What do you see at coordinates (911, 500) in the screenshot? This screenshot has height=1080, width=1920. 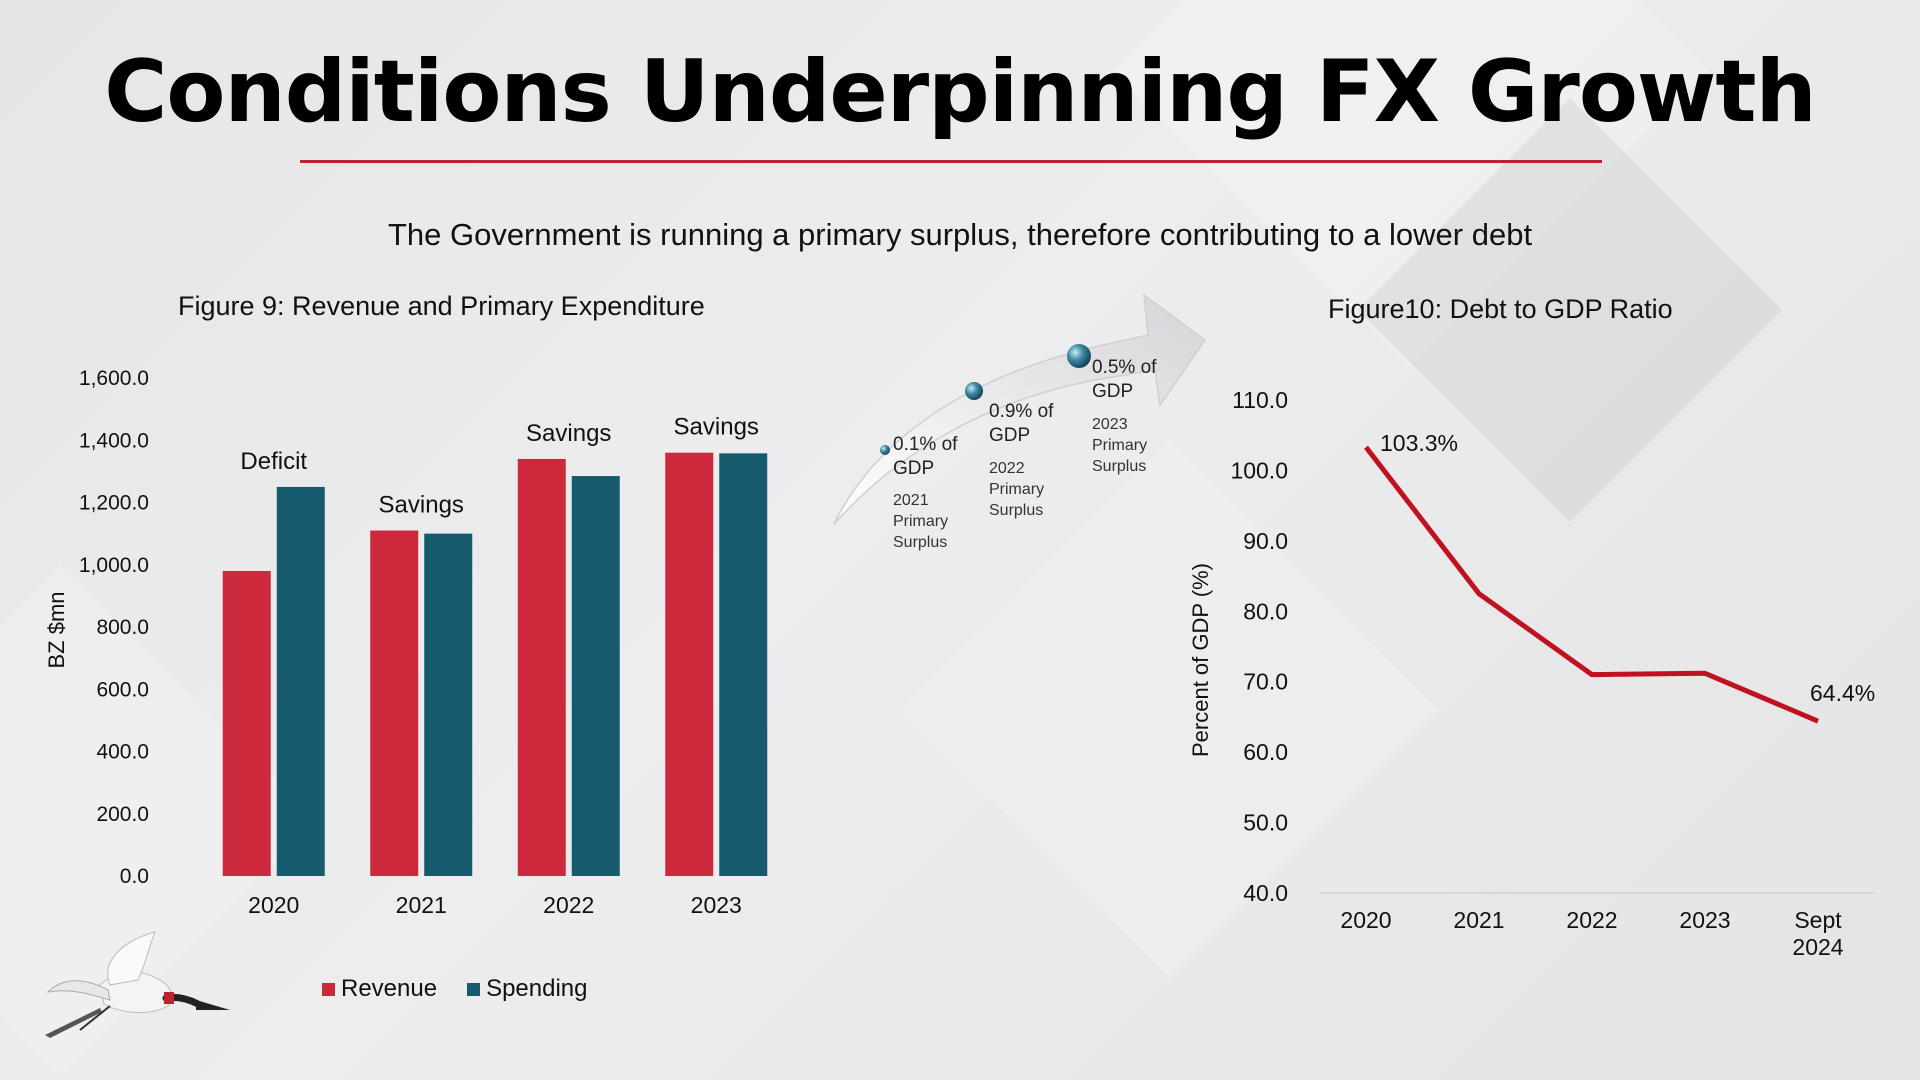 I see `surplus-2021-year: 2021` at bounding box center [911, 500].